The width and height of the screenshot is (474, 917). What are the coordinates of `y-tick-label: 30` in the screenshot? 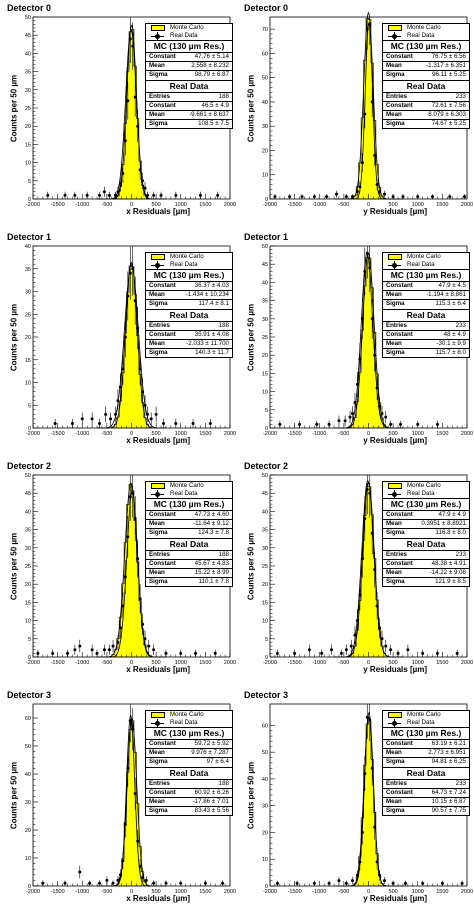 It's located at (28, 293).